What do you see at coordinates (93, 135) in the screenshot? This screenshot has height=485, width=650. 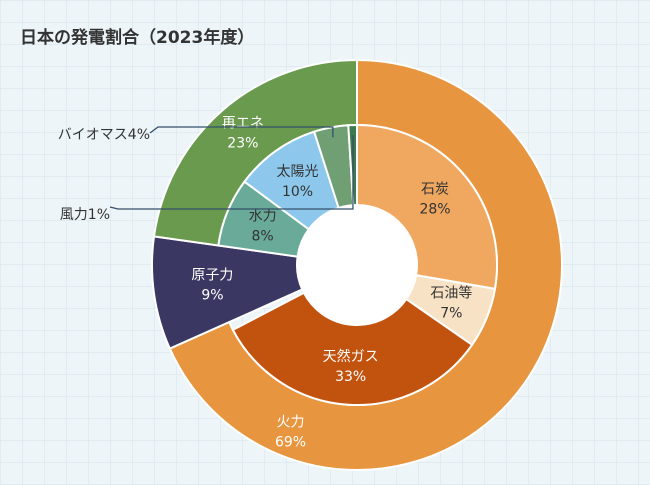 I see `leader-label-name: バイオマス` at bounding box center [93, 135].